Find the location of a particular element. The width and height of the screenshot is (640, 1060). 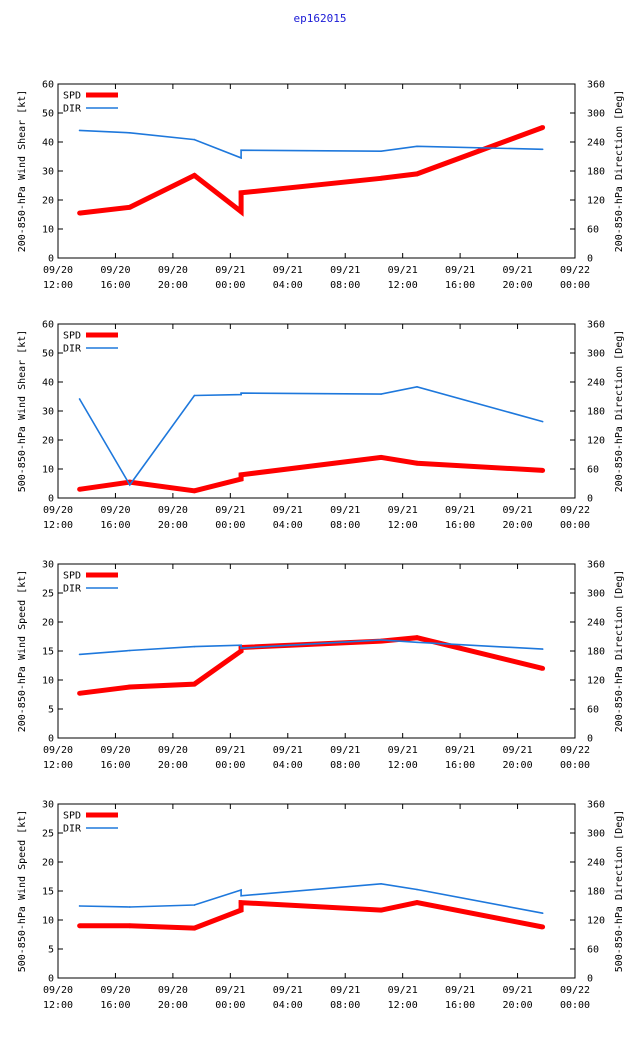

y-left-axis-title: 500-850-hPa Wind Shear [kt] is located at coordinates (22, 411).